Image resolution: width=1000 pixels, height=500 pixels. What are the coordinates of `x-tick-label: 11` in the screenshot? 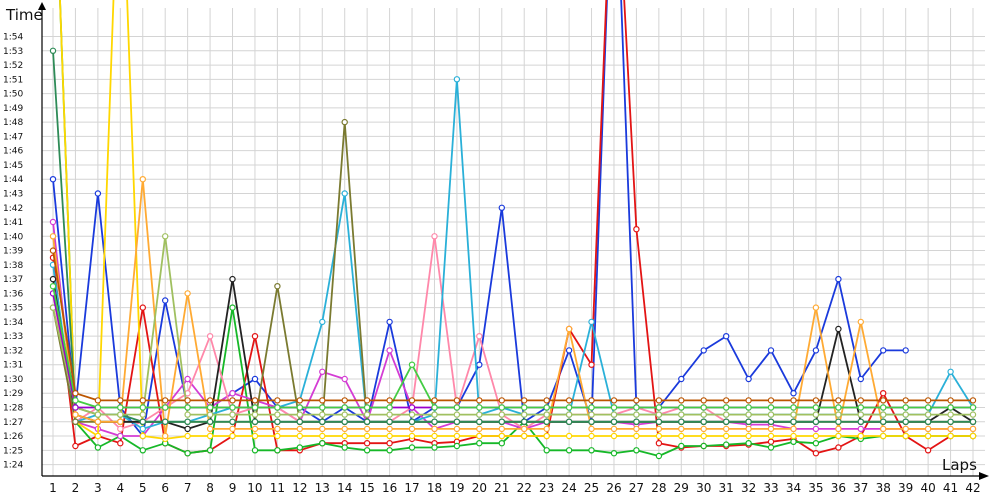 It's located at (277, 488).